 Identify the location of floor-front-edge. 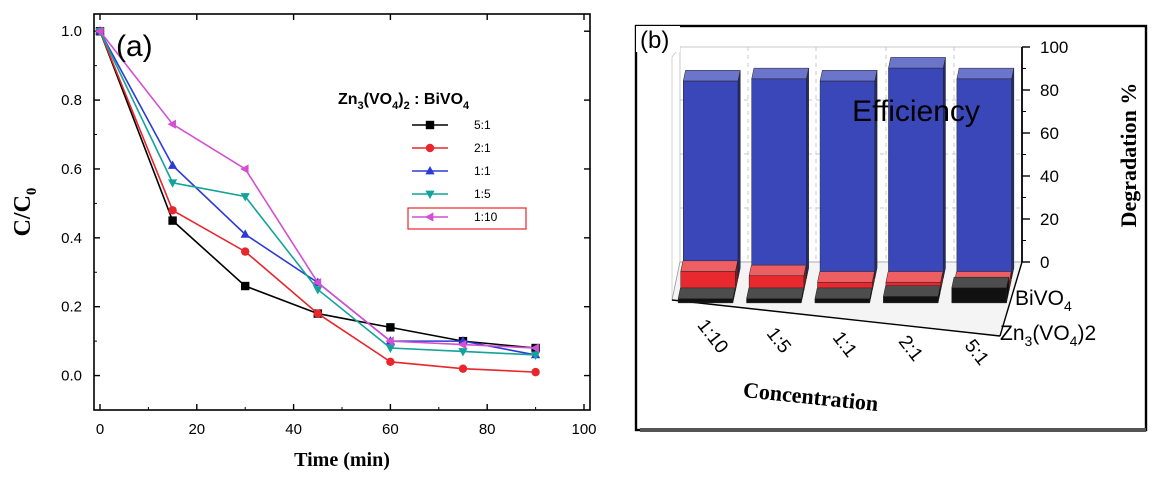
(836, 318).